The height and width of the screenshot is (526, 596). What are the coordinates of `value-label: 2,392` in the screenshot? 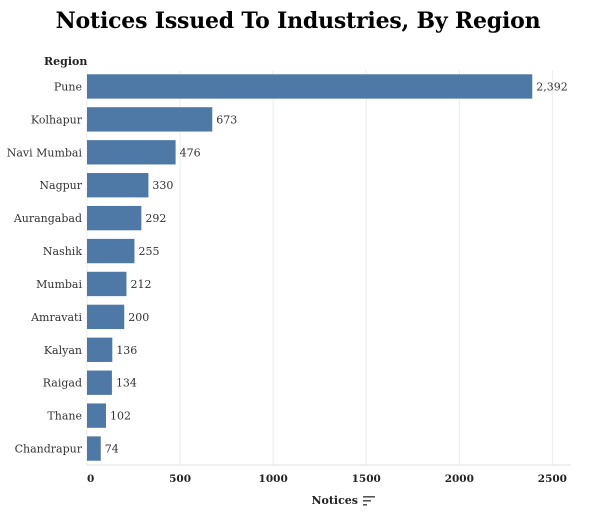 It's located at (552, 86).